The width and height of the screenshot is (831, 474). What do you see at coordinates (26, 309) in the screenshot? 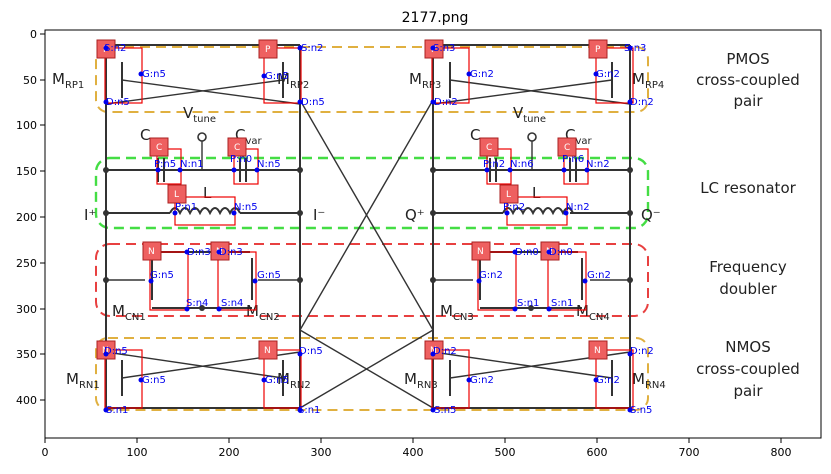
I see `y-tick-label: 300` at bounding box center [26, 309].